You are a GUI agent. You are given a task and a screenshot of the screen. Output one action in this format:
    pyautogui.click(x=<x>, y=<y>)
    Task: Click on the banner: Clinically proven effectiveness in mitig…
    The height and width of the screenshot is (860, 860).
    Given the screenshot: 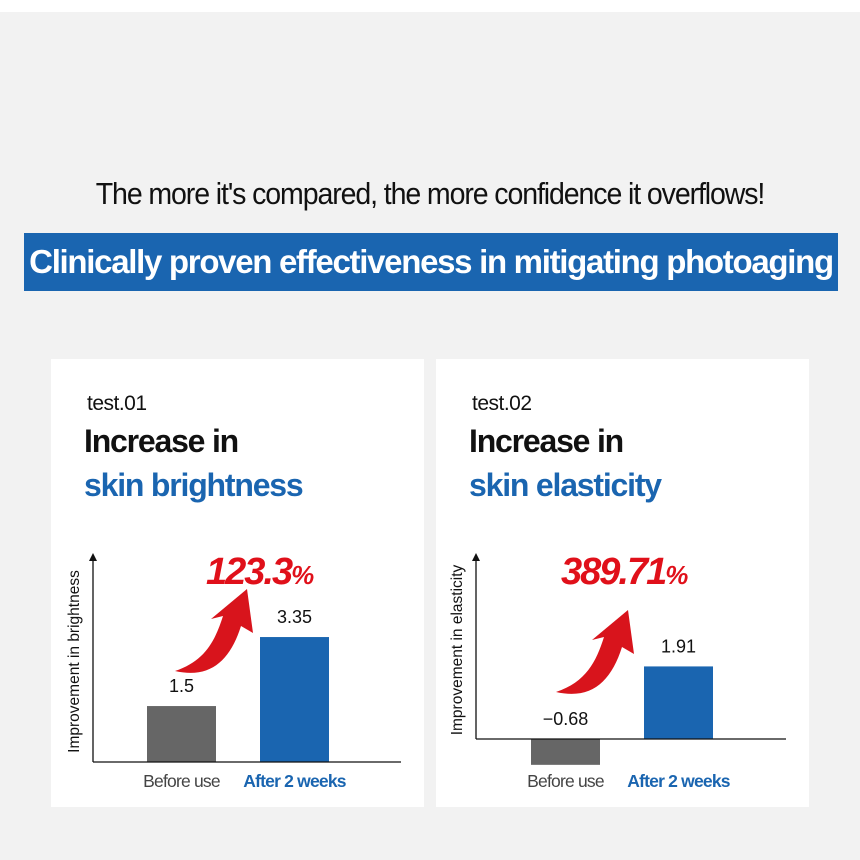 What is the action you would take?
    pyautogui.click(x=431, y=262)
    